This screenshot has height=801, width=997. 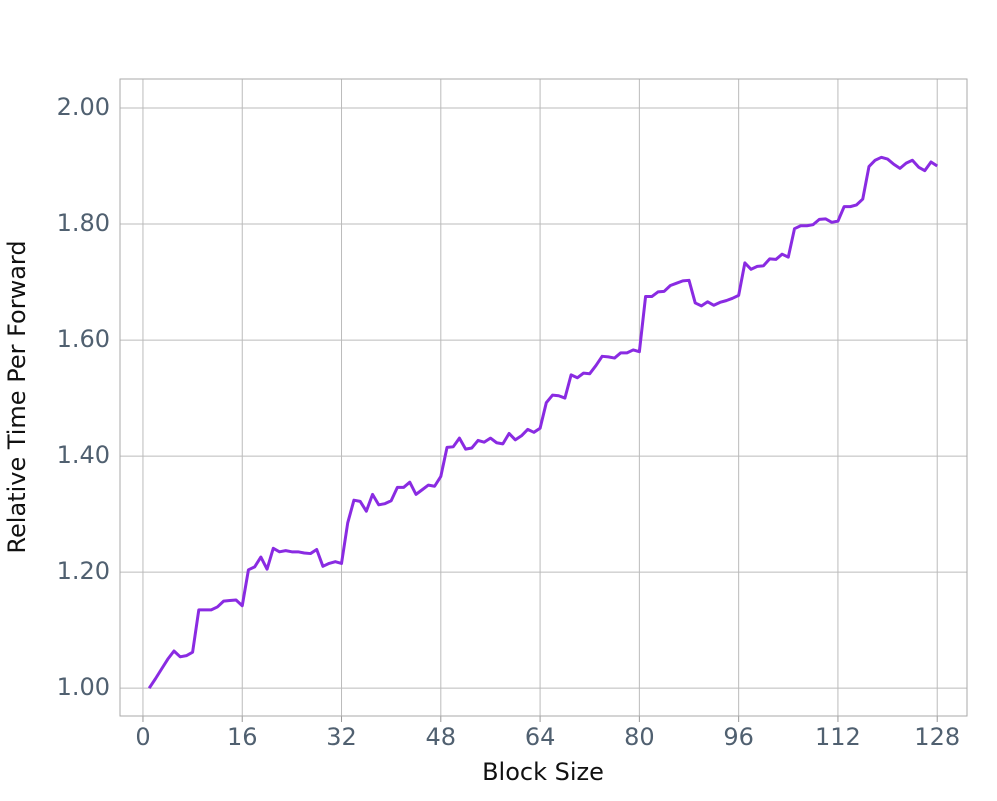 What do you see at coordinates (83, 339) in the screenshot?
I see `y-tick-label: 1.60` at bounding box center [83, 339].